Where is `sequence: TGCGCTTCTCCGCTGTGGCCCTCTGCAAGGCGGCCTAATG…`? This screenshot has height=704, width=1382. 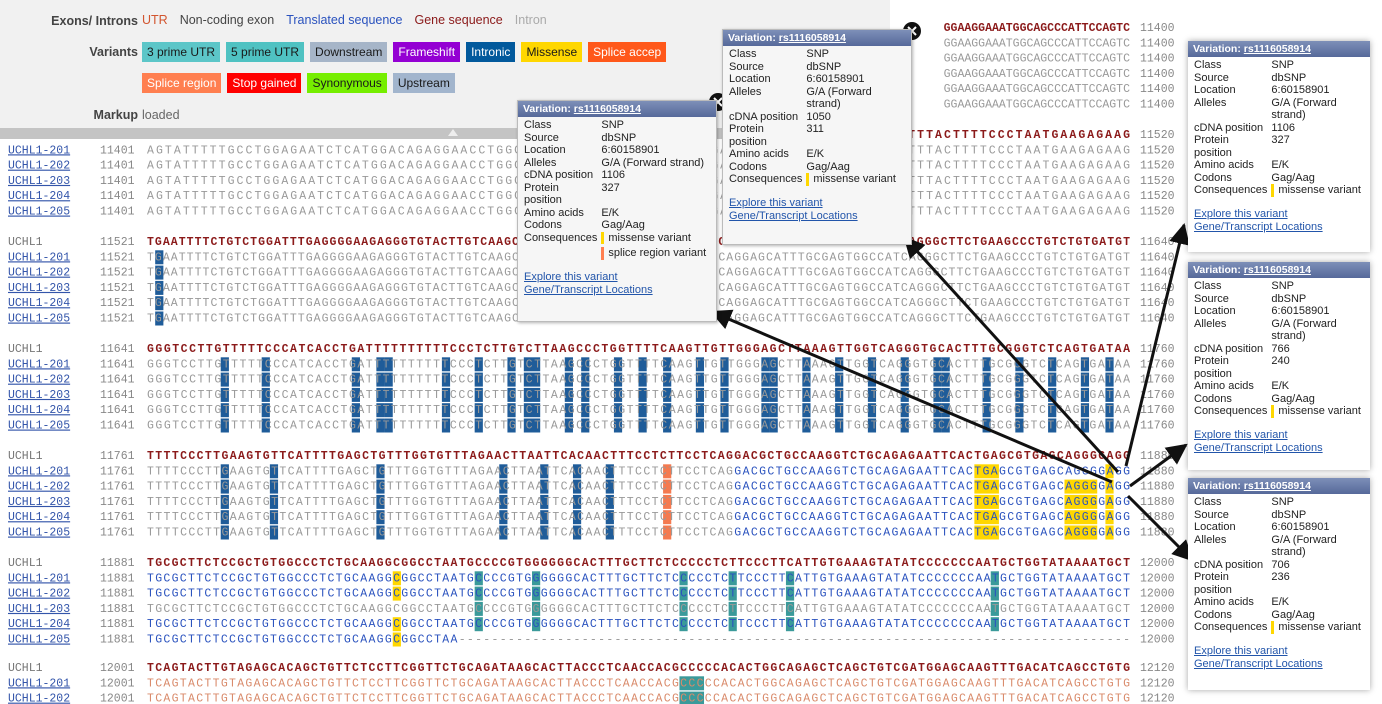
sequence: TGCGCTTCTCCGCTGTGGCCCTCTGCAAGGCGGCCTAATG… is located at coordinates (638, 609).